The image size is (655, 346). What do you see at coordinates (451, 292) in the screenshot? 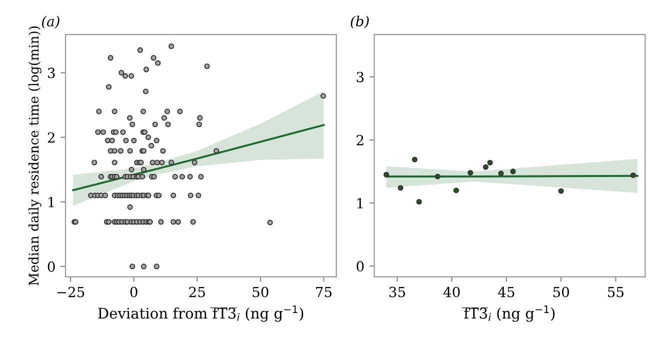
I see `x-tick-label: 40` at bounding box center [451, 292].